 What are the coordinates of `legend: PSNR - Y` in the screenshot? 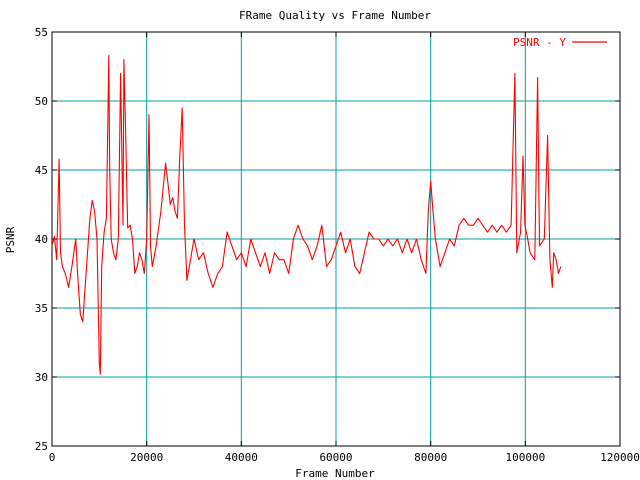 It's located at (560, 42).